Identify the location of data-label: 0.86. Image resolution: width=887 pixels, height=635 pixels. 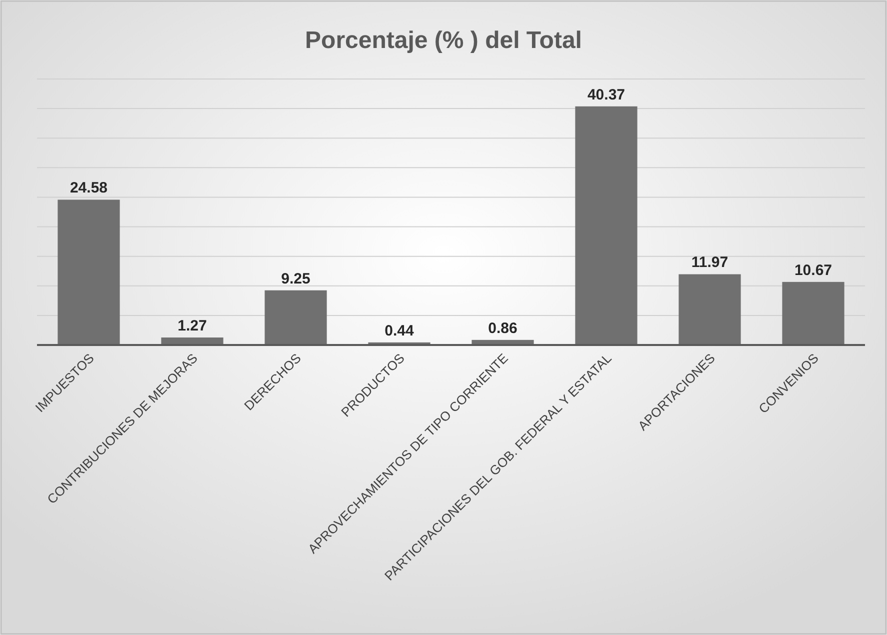
(503, 328).